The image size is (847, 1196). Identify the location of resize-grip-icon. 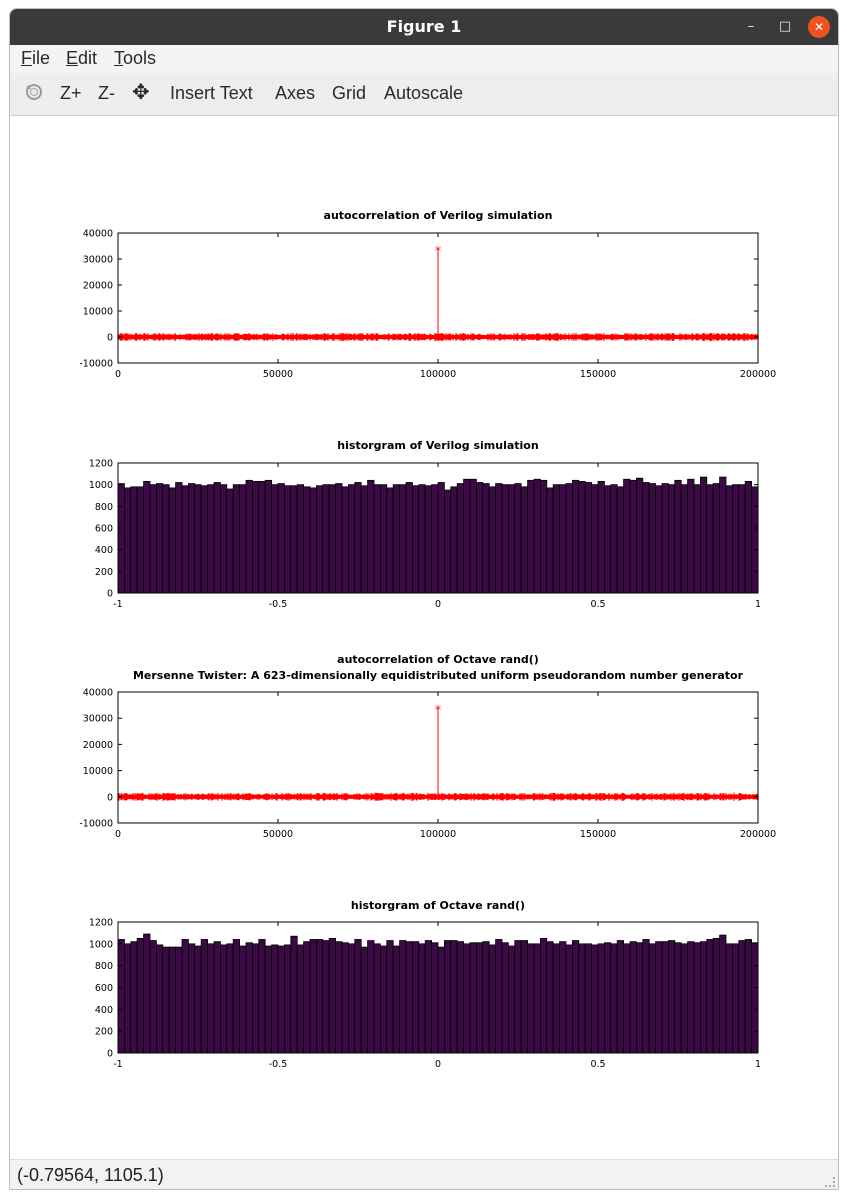
(830, 1182).